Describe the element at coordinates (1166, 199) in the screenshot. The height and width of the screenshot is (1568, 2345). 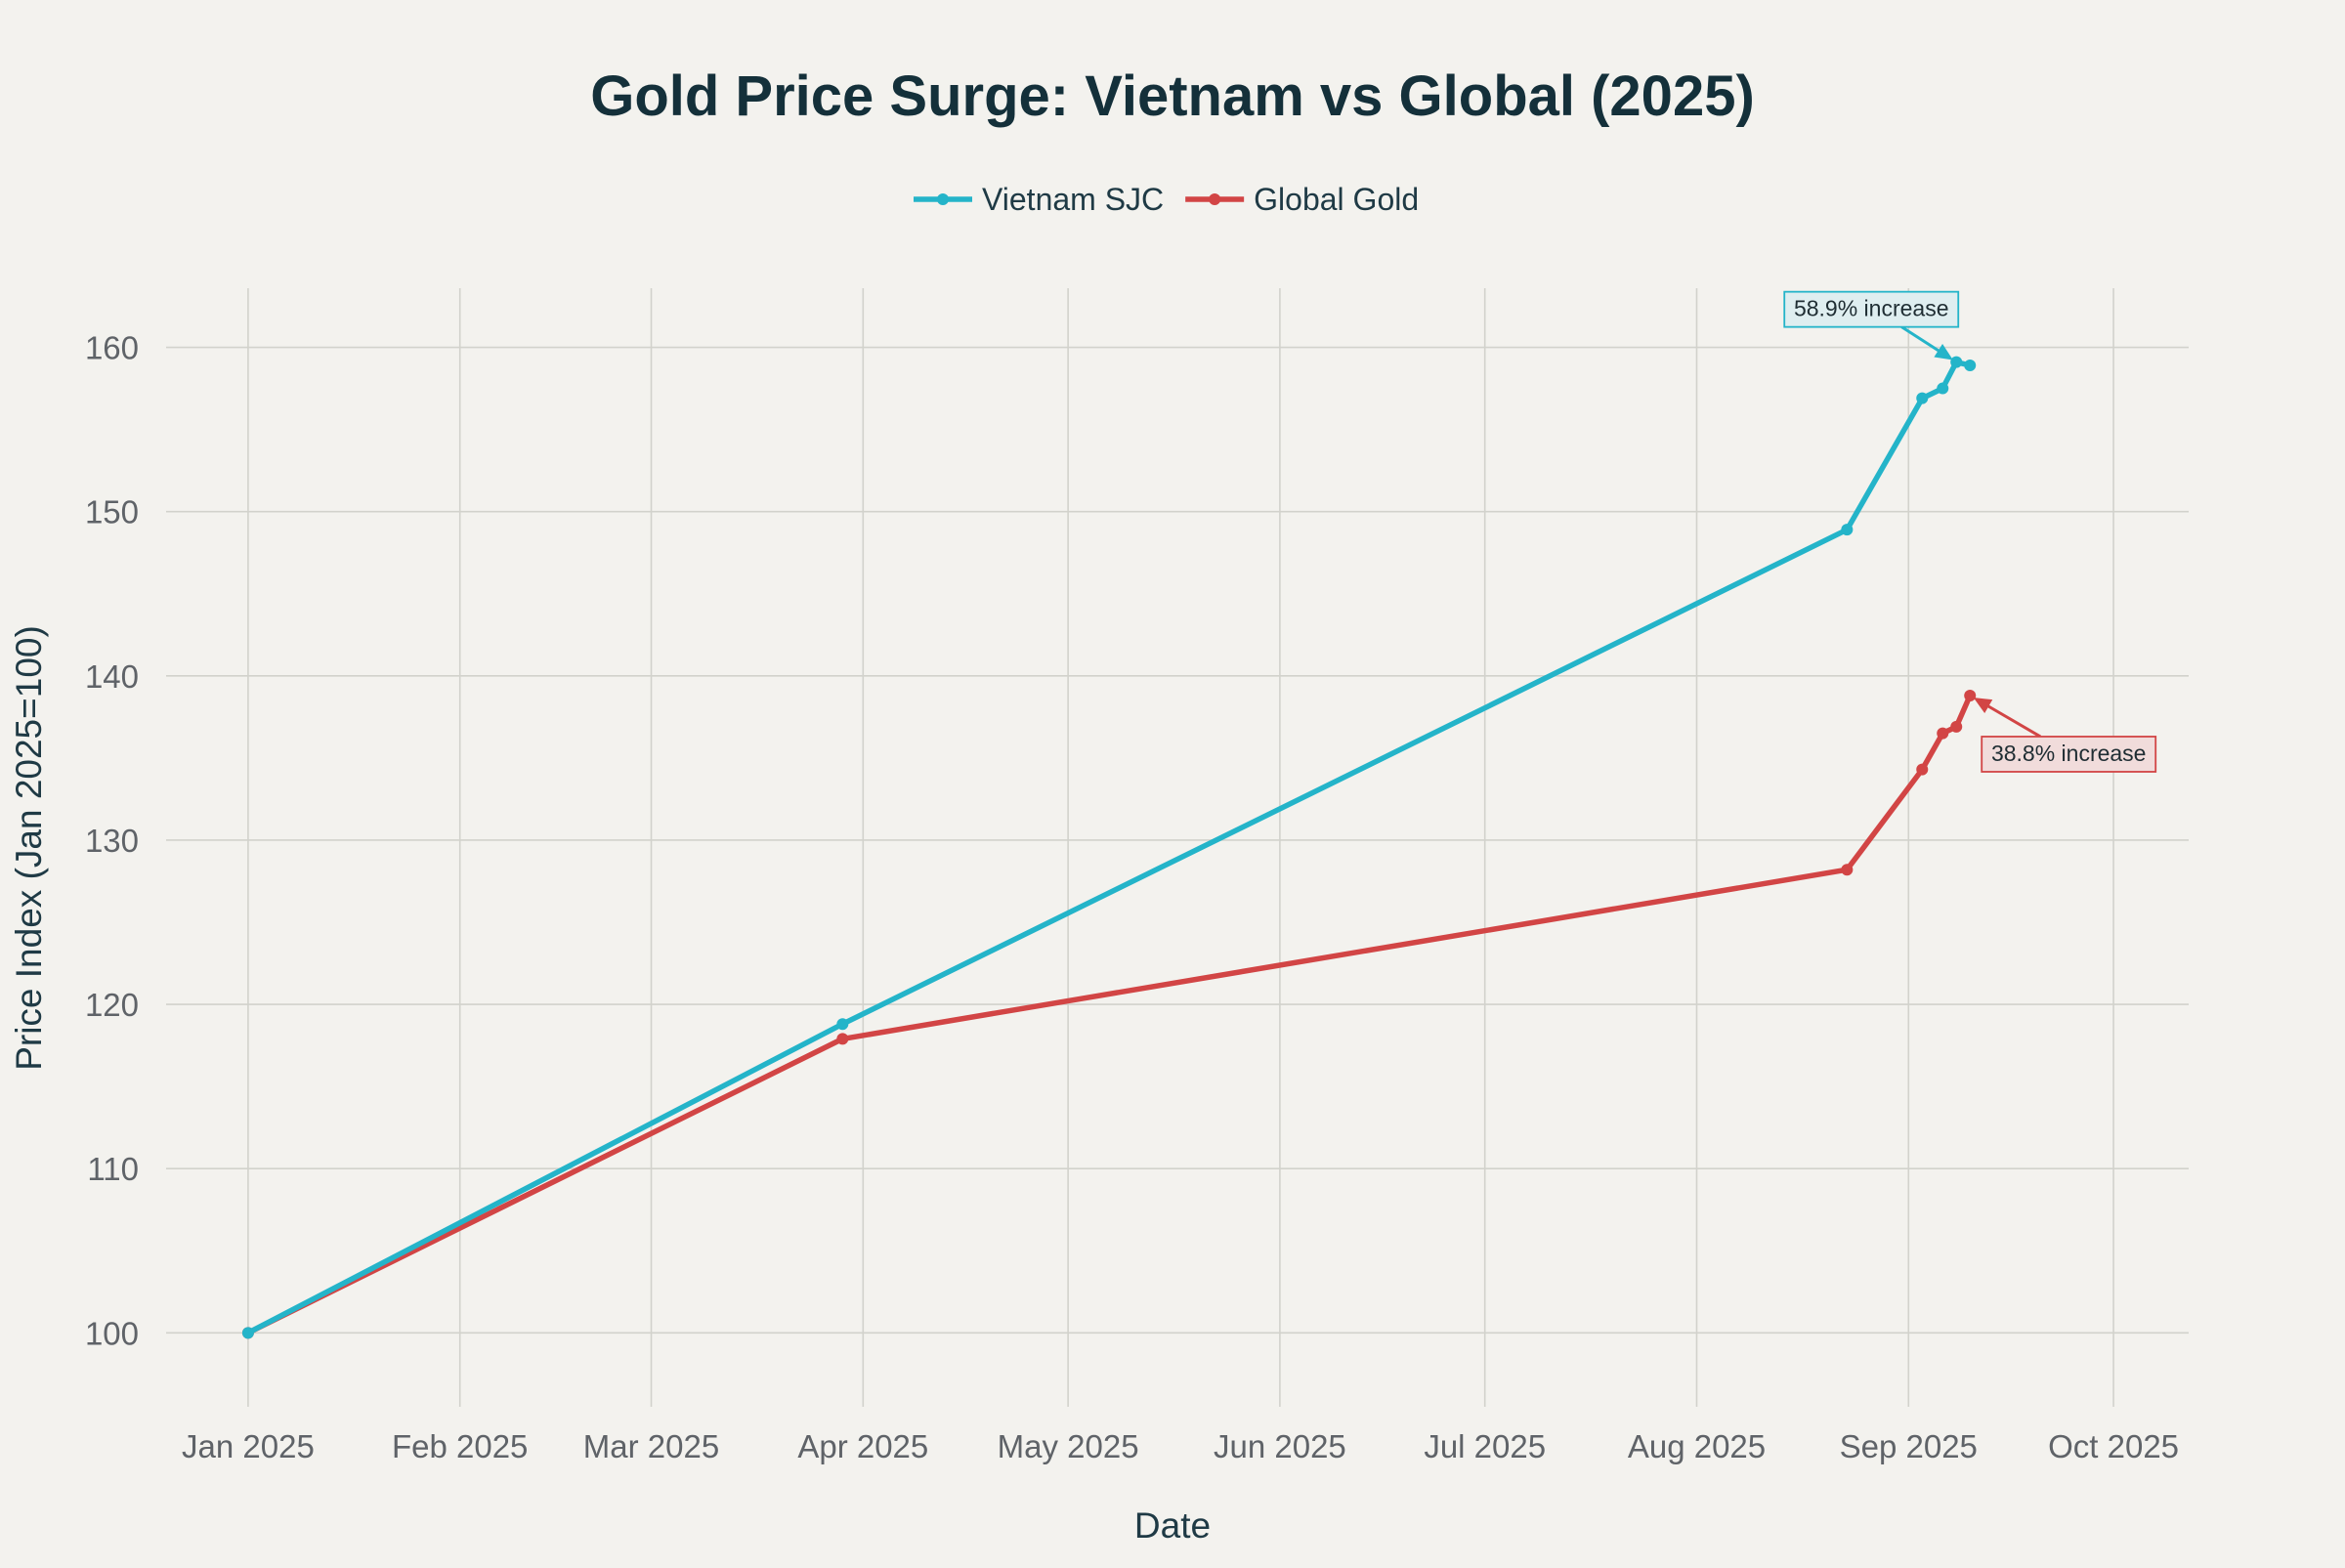
I see `legend: Vietnam SJC Global Gold` at that location.